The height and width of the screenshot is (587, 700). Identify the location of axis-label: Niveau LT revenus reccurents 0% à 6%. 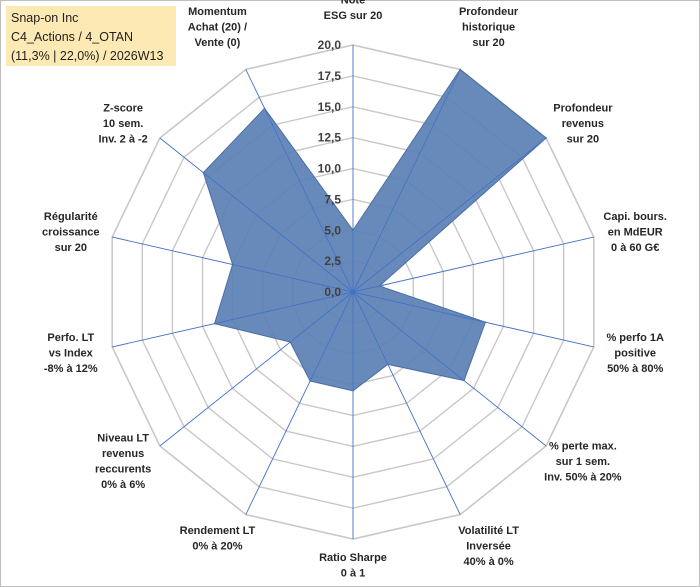
(123, 462).